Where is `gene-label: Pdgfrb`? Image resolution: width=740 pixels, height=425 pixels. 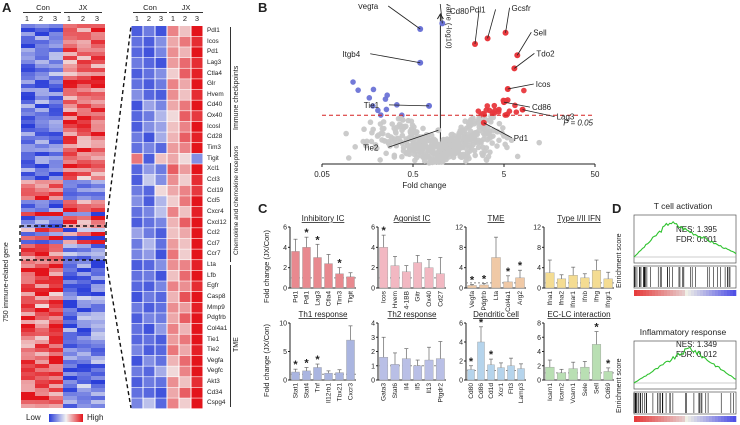 gene-label: Pdgfrb is located at coordinates (216, 318).